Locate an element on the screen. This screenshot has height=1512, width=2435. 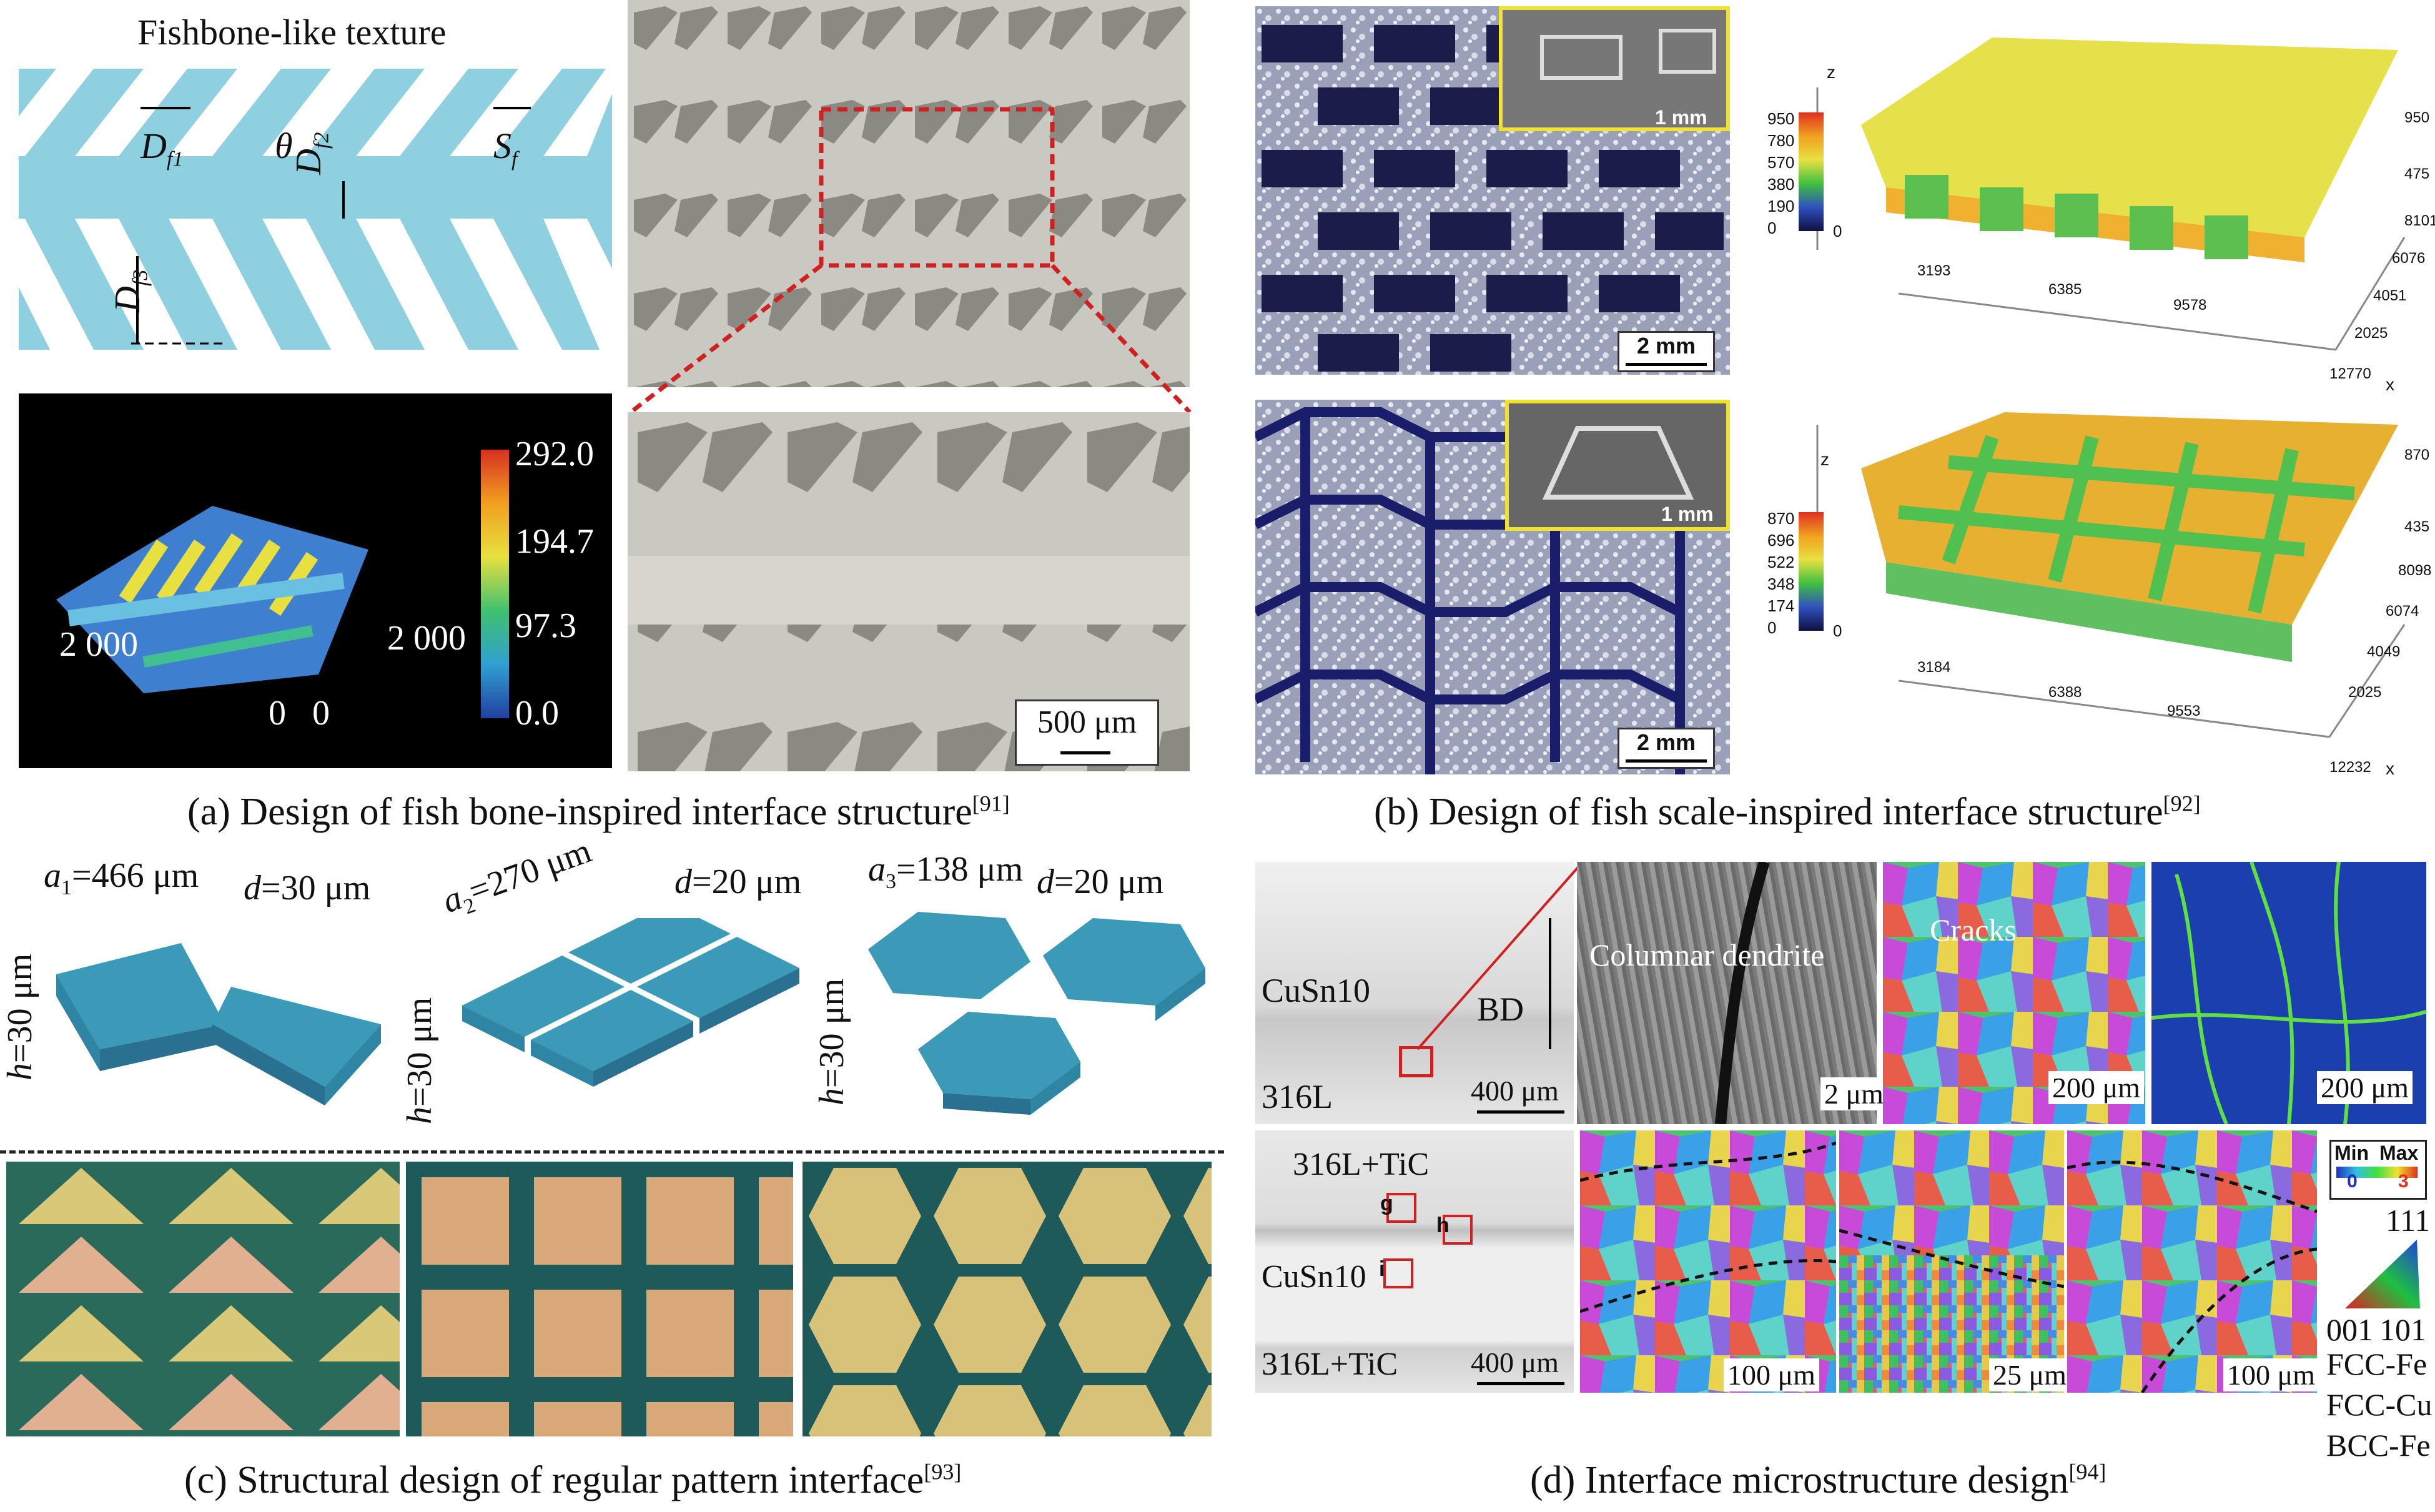
block-hexagons is located at coordinates (1036, 1014).